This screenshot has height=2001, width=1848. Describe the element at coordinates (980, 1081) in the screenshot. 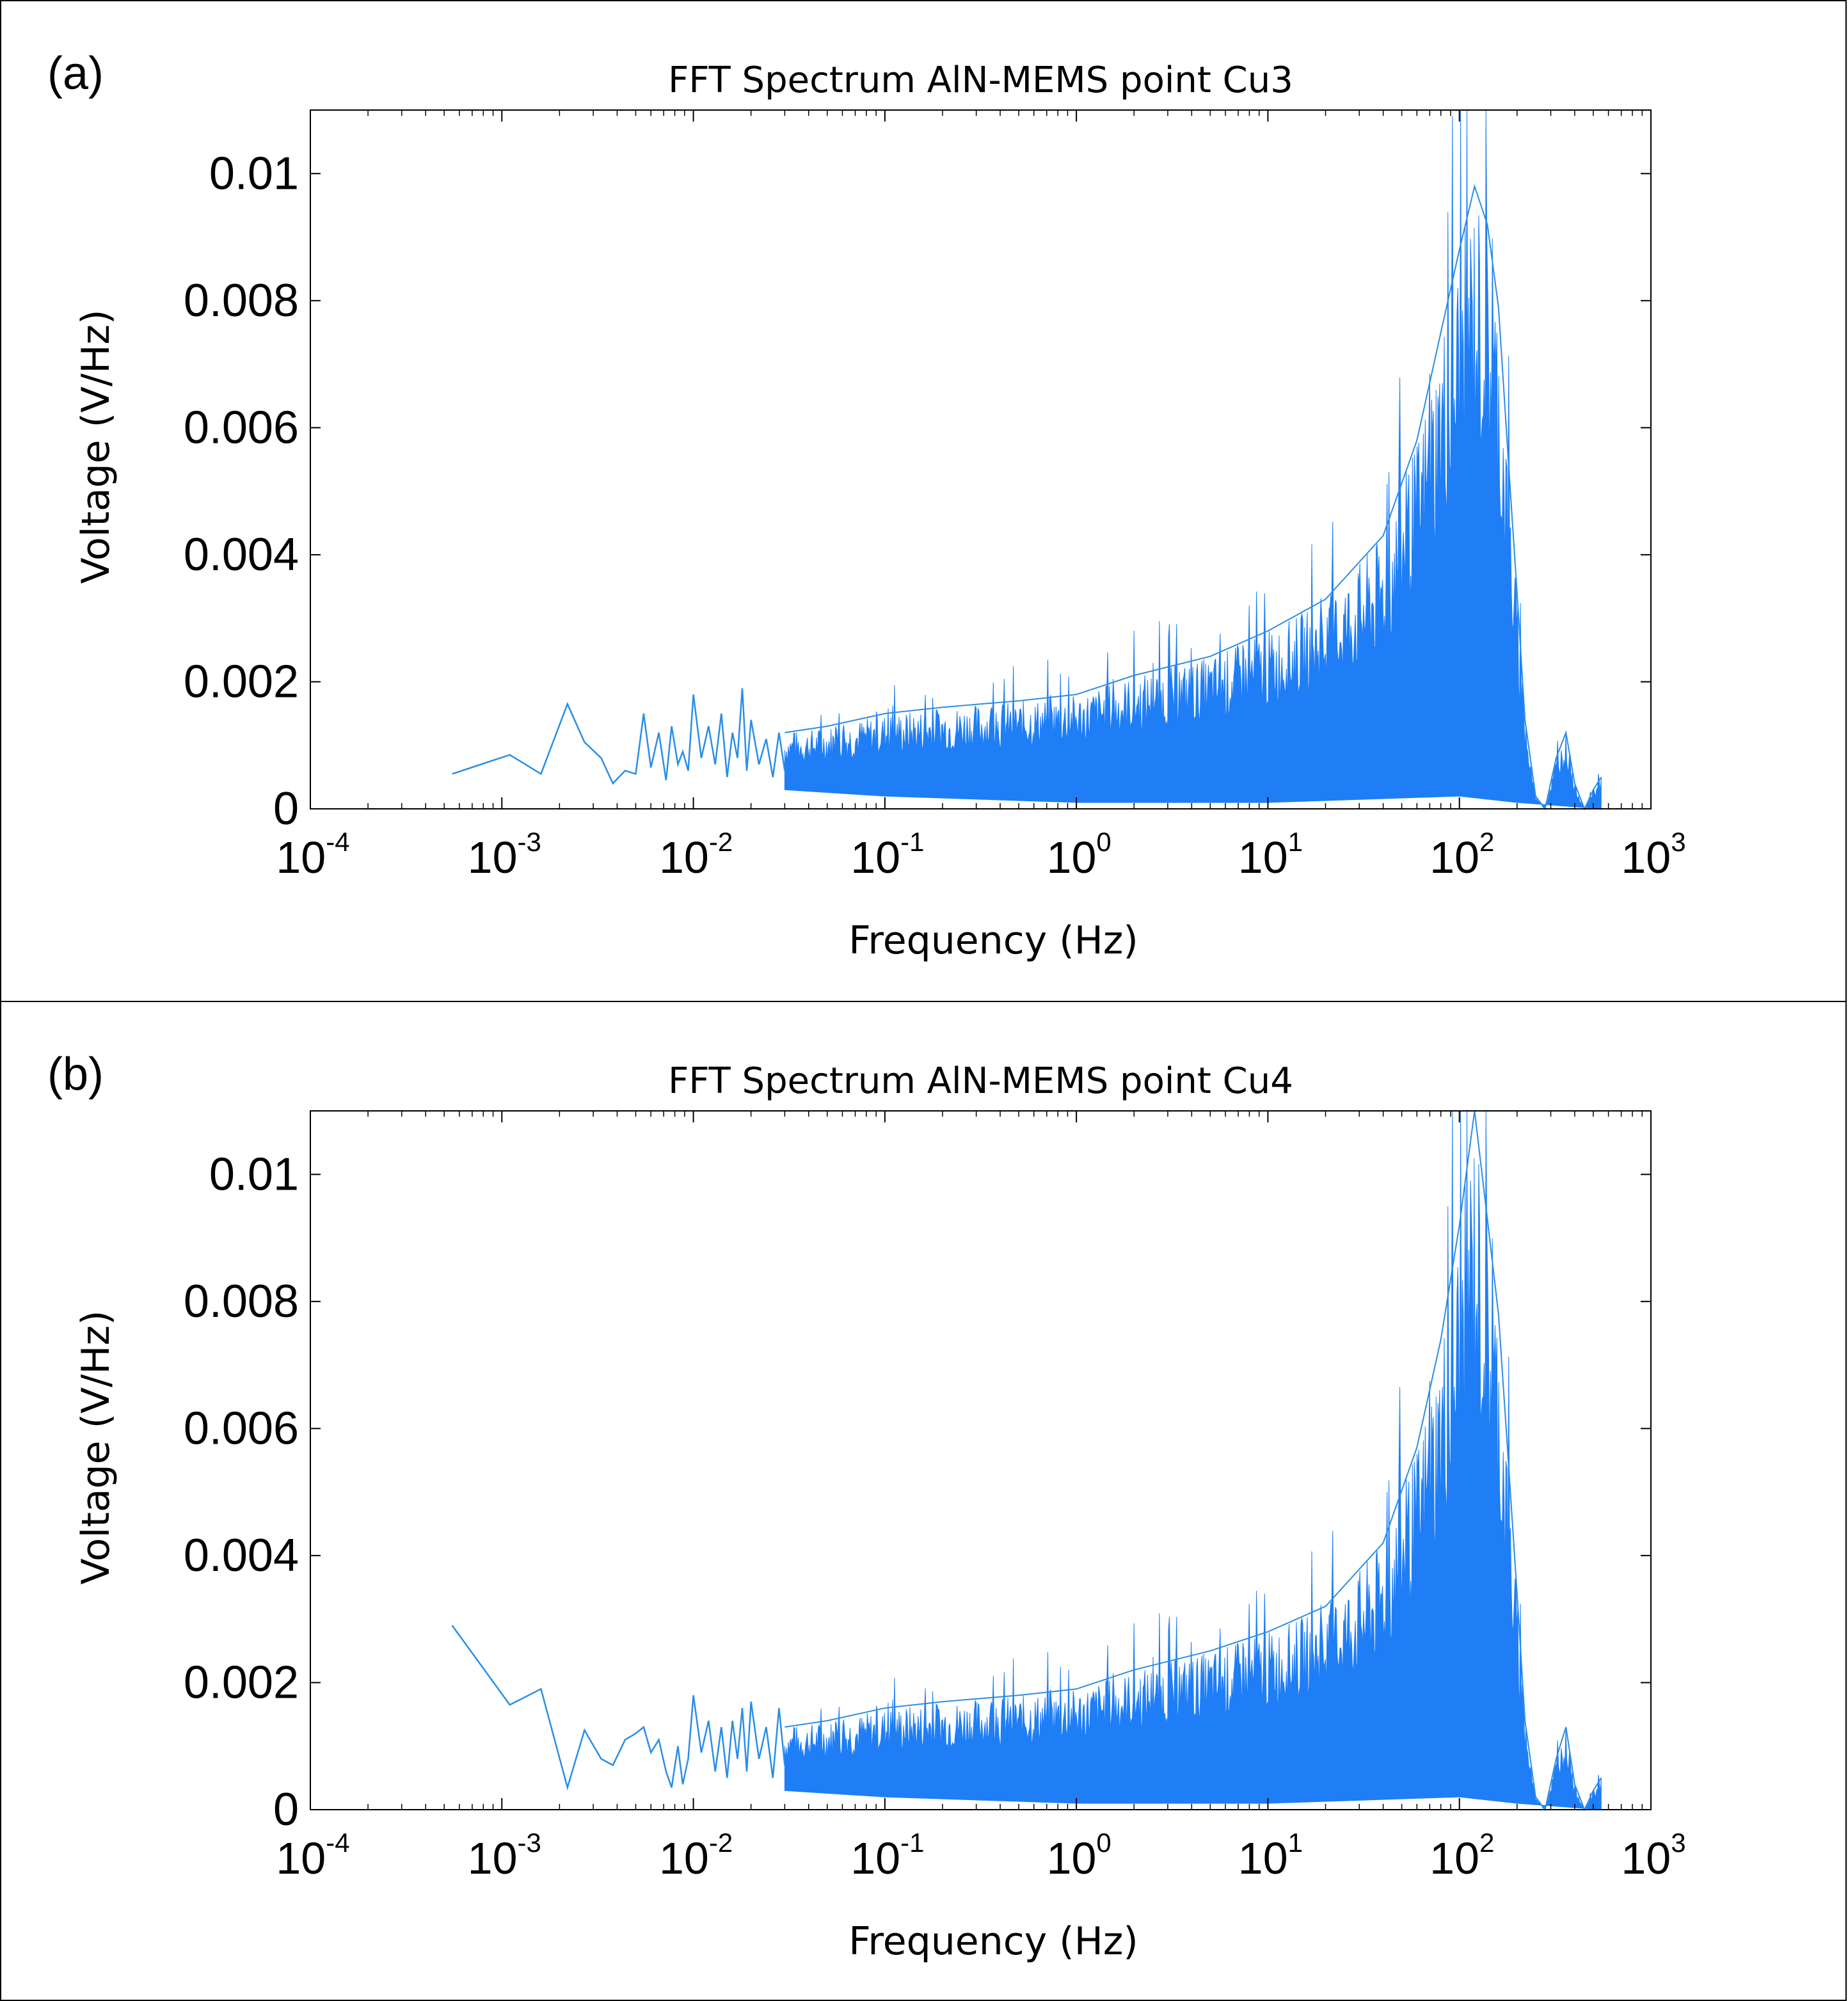

I see `chart-title: FFT Spectrum AlN-MEMS point Cu4` at that location.